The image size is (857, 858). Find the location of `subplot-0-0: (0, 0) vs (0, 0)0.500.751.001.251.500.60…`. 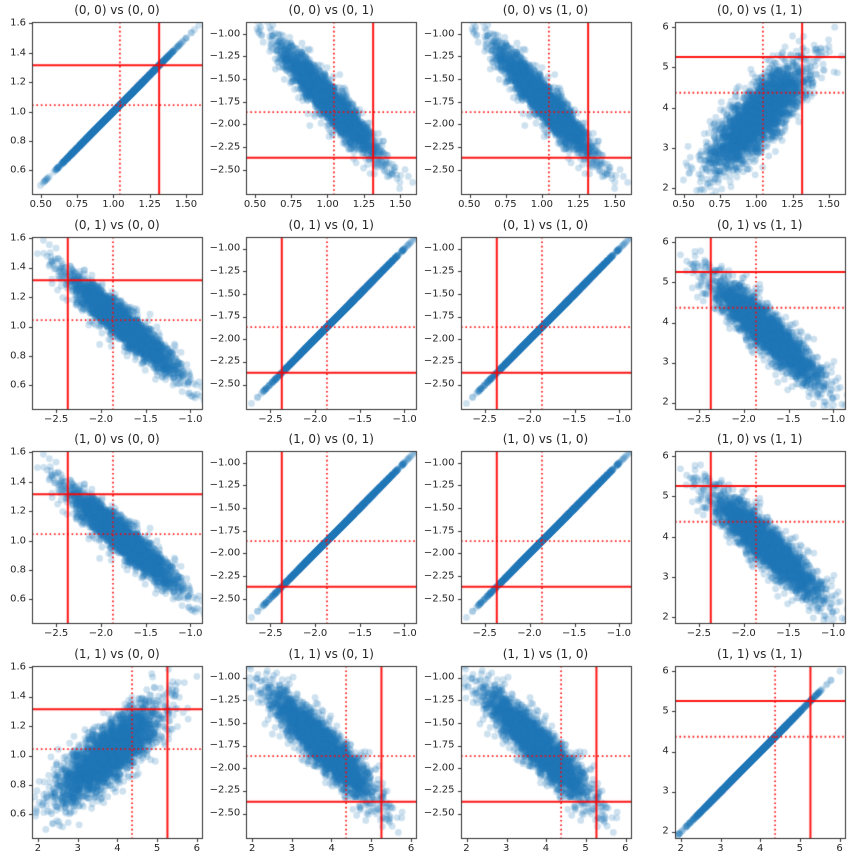

subplot-0-0: (0, 0) vs (0, 0)0.500.751.001.251.500.60… is located at coordinates (107, 107).